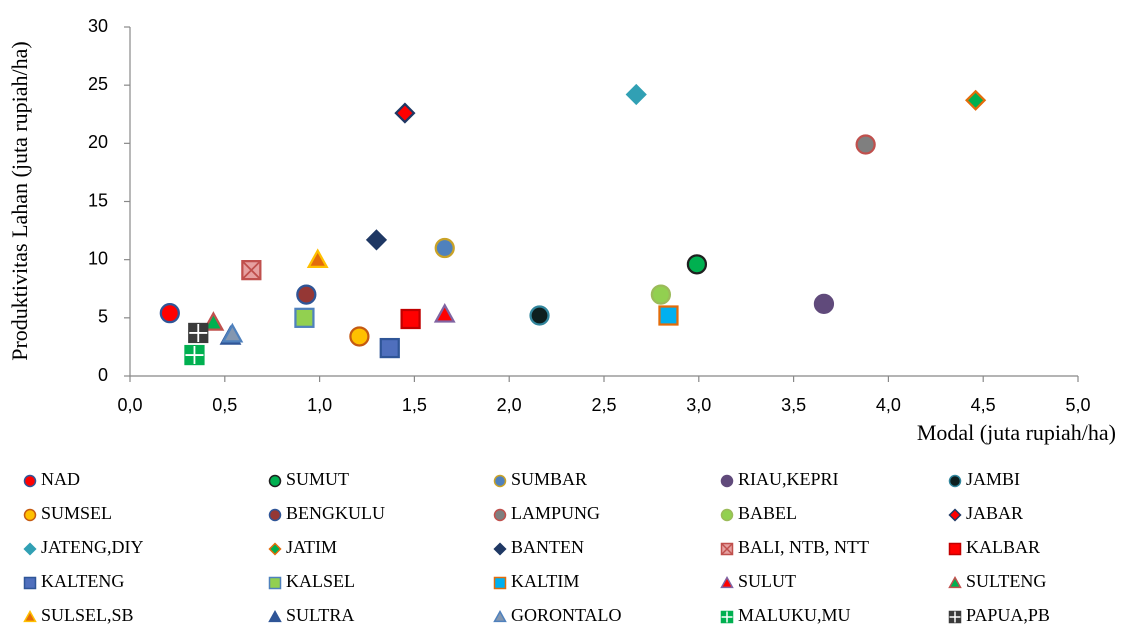 The image size is (1124, 635). What do you see at coordinates (793, 405) in the screenshot?
I see `x-tick-label: 3,5` at bounding box center [793, 405].